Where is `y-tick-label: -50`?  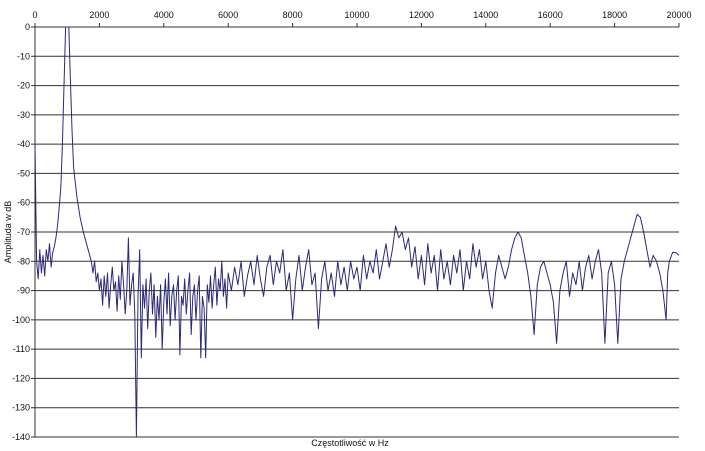 y-tick-label: -50 is located at coordinates (23, 173).